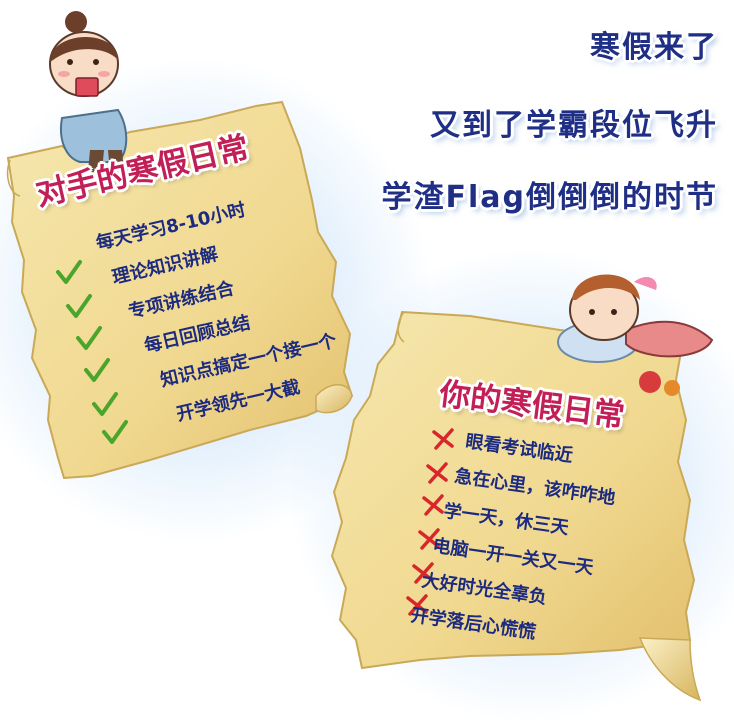 The width and height of the screenshot is (734, 720). What do you see at coordinates (654, 47) in the screenshot?
I see `headline-line-1: 寒假来了` at bounding box center [654, 47].